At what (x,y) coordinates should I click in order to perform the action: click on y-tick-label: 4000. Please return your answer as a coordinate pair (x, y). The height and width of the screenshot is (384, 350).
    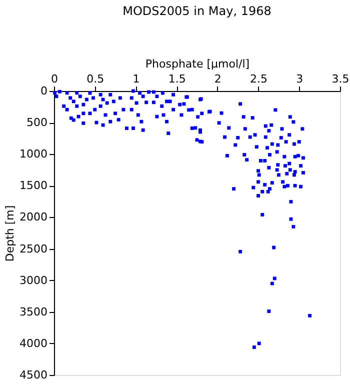
    Looking at the image, I should click on (34, 343).